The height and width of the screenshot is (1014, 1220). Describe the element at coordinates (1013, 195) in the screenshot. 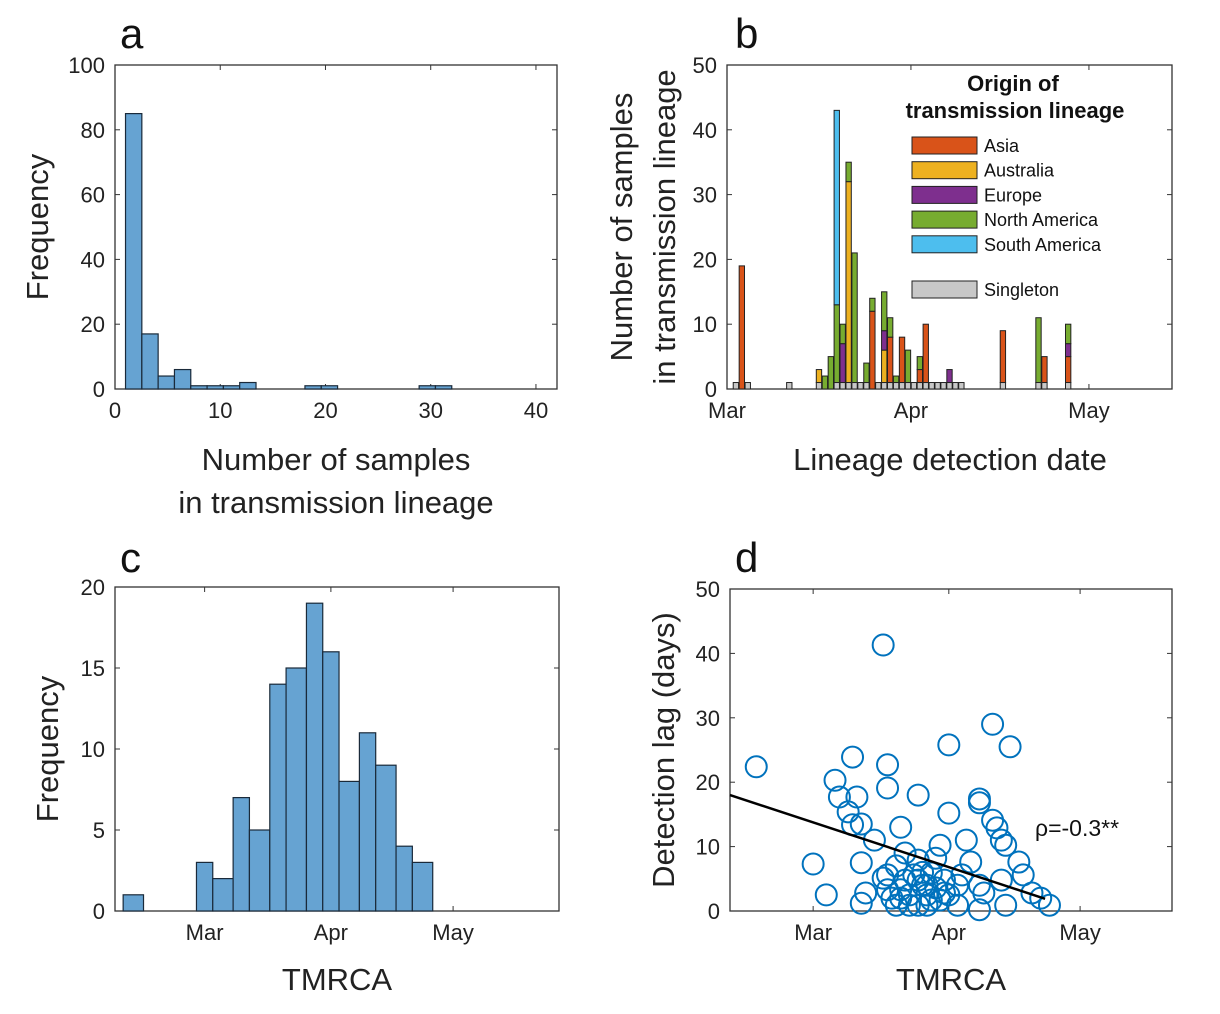

I see `legend-label-europe: Europe` at that location.